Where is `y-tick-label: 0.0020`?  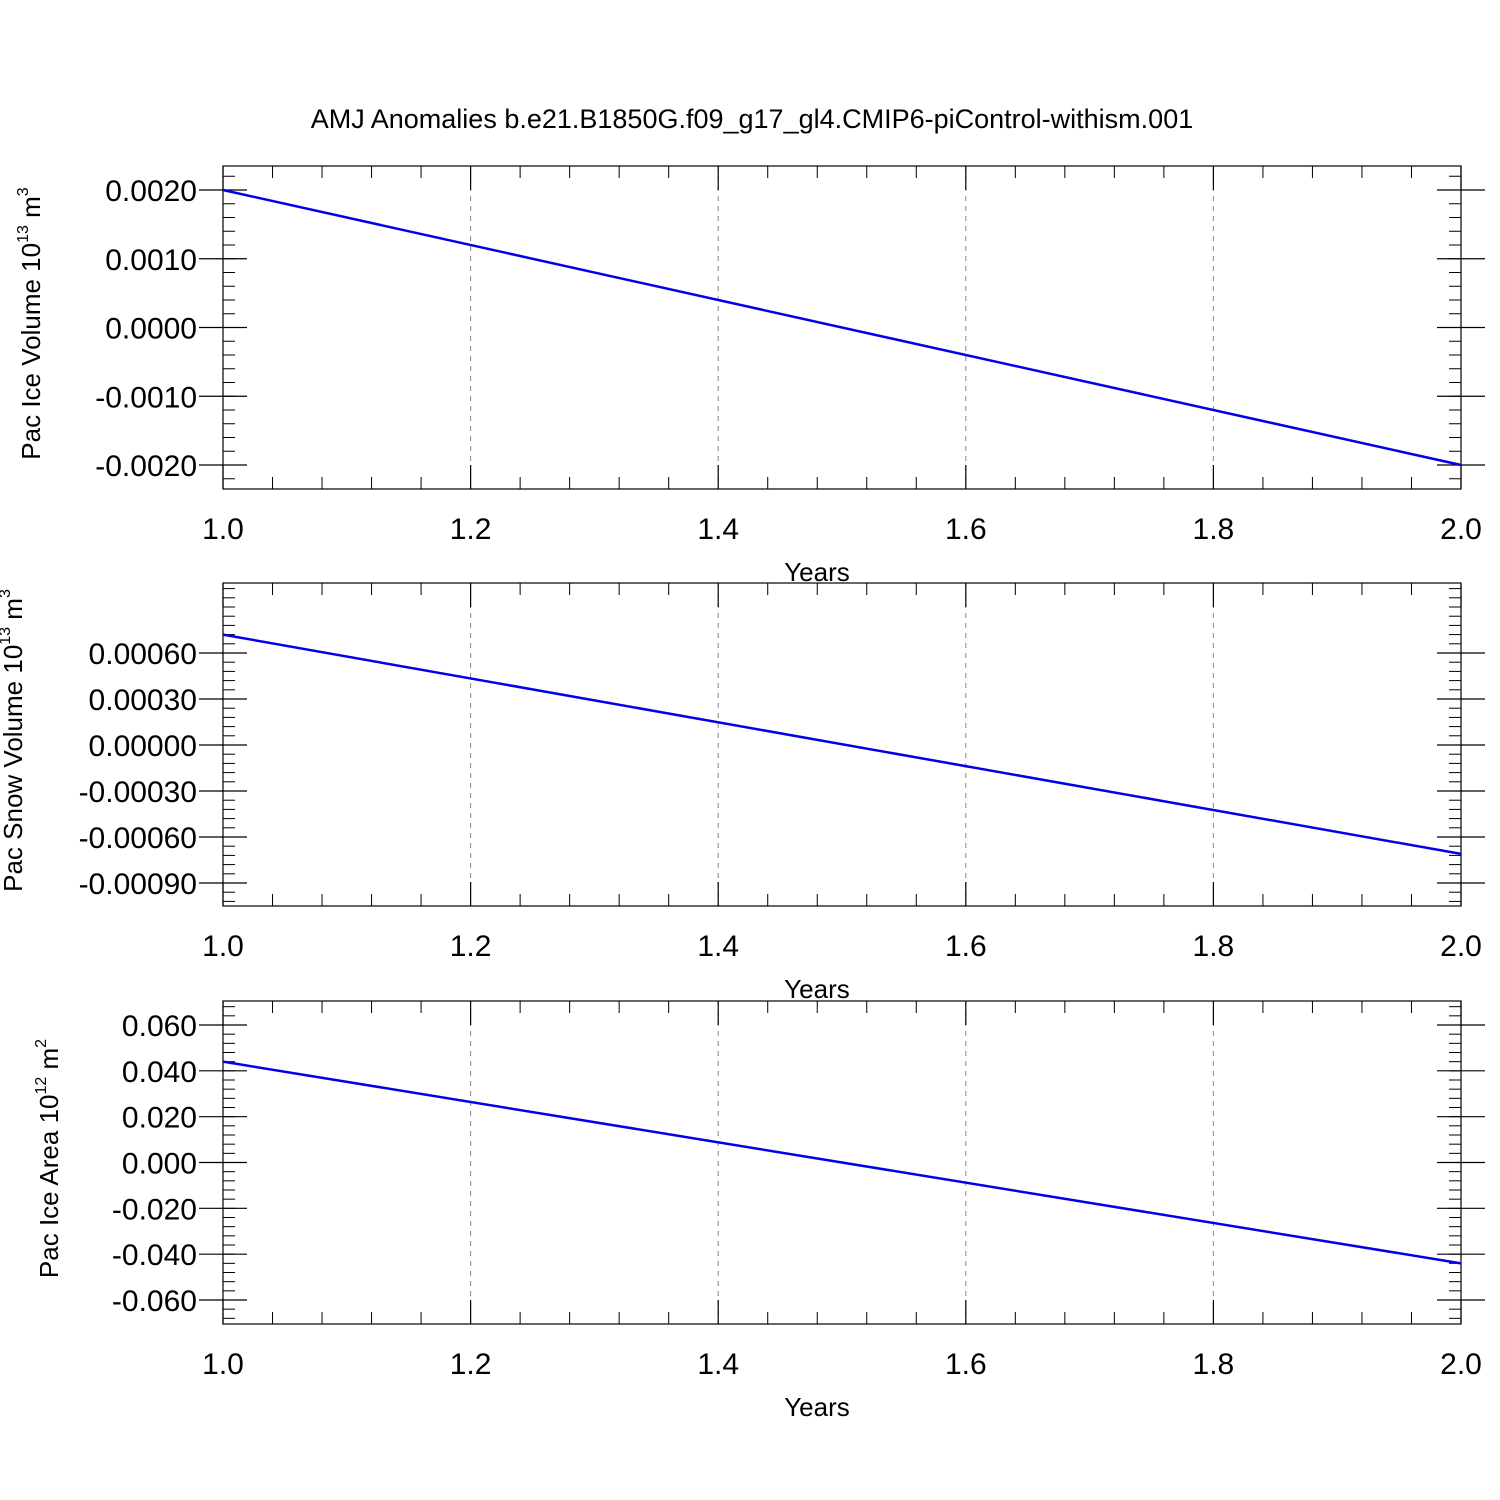 y-tick-label: 0.0020 is located at coordinates (151, 191).